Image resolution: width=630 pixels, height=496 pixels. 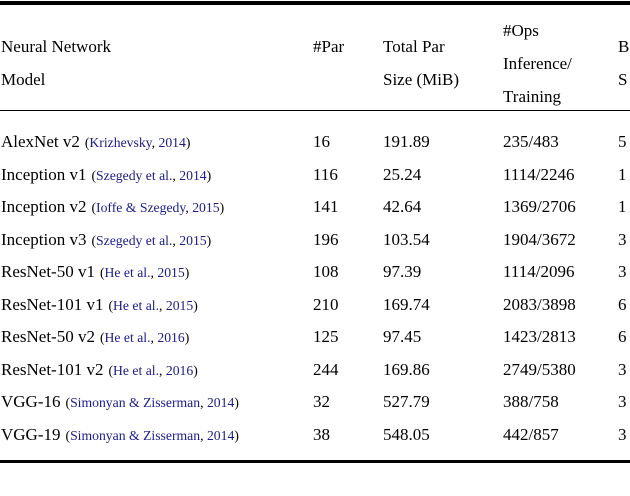 What do you see at coordinates (326, 206) in the screenshot?
I see `par-cell: 141` at bounding box center [326, 206].